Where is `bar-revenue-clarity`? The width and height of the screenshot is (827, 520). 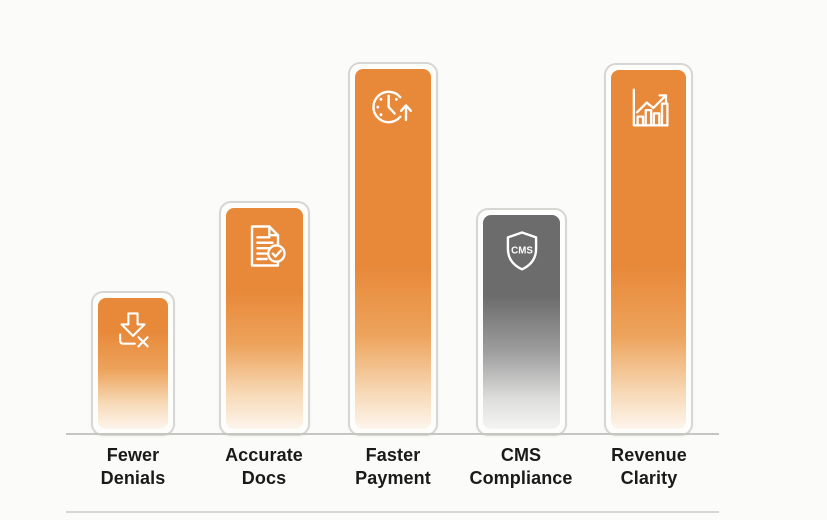
bar-revenue-clarity is located at coordinates (648, 249).